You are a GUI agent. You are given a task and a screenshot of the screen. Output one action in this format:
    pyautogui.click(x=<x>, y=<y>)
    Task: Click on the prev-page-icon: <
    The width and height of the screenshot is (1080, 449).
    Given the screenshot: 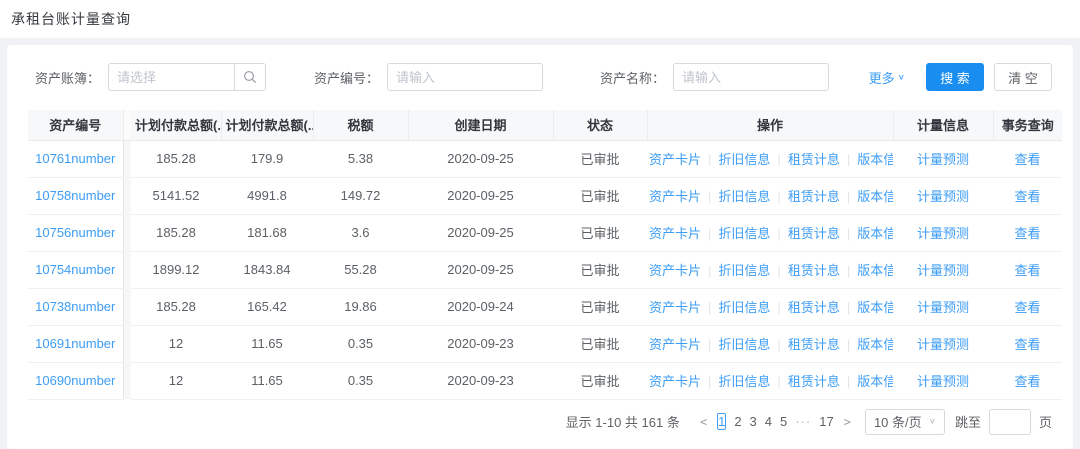 What is the action you would take?
    pyautogui.click(x=703, y=421)
    